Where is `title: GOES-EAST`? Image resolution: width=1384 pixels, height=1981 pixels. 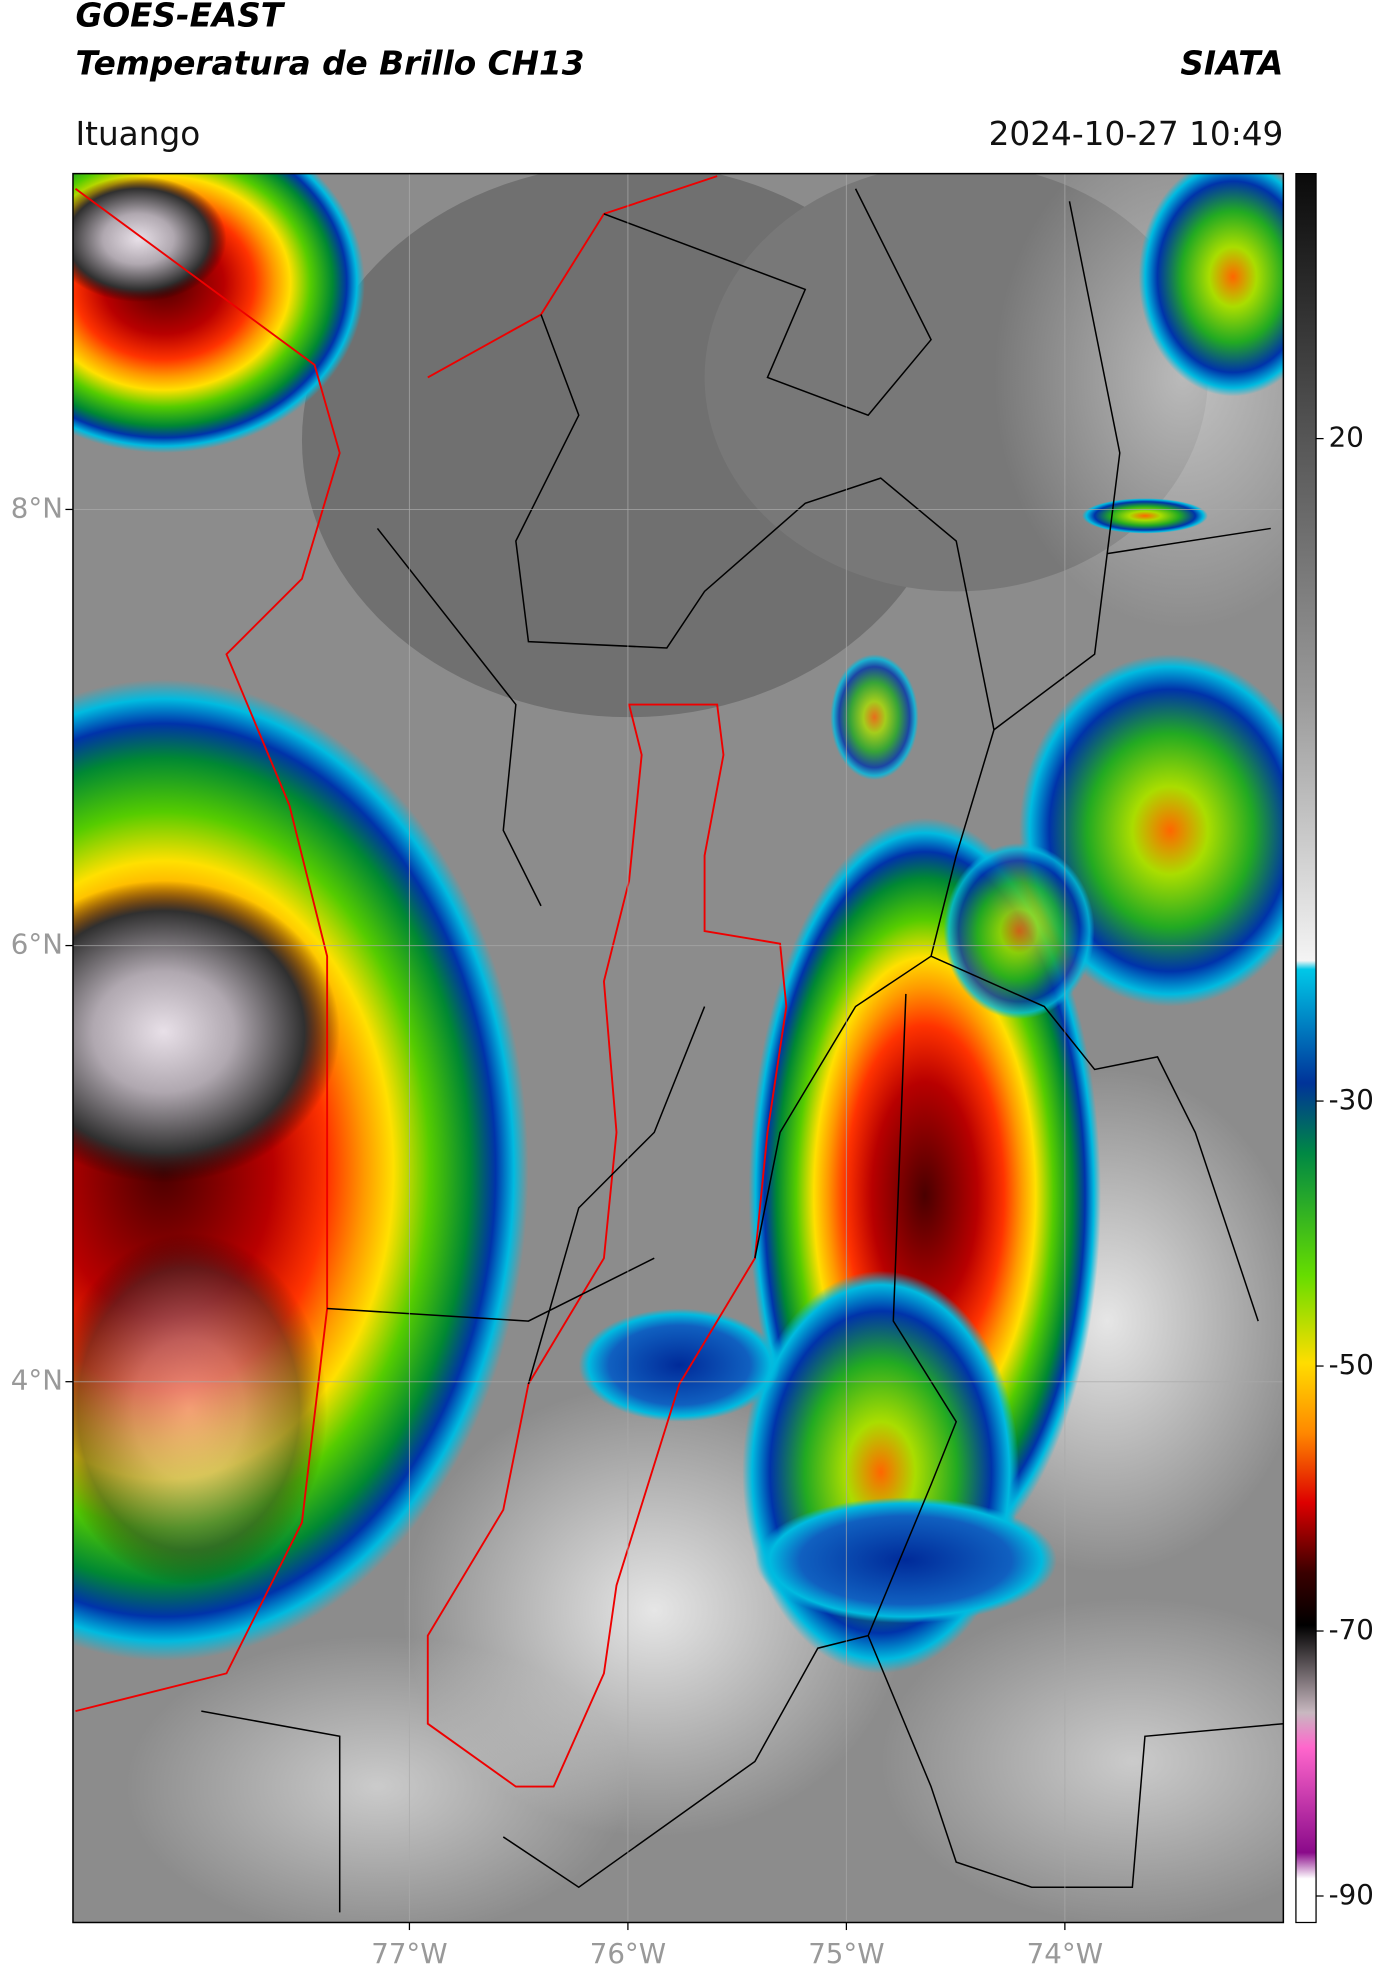
title: GOES-EAST is located at coordinates (180, 17).